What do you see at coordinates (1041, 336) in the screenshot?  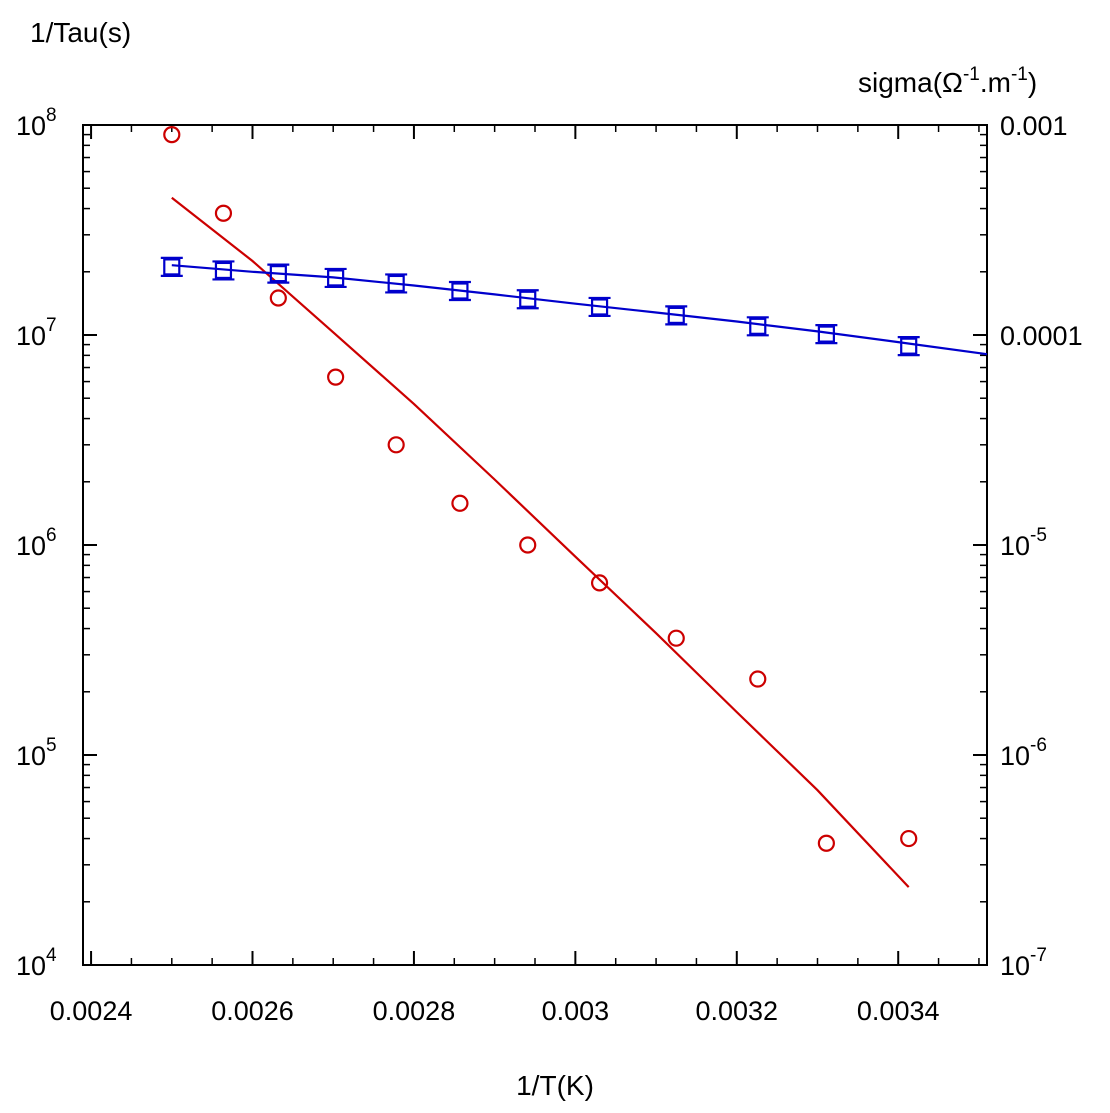 I see `y-right-tick-label: 0.0001` at bounding box center [1041, 336].